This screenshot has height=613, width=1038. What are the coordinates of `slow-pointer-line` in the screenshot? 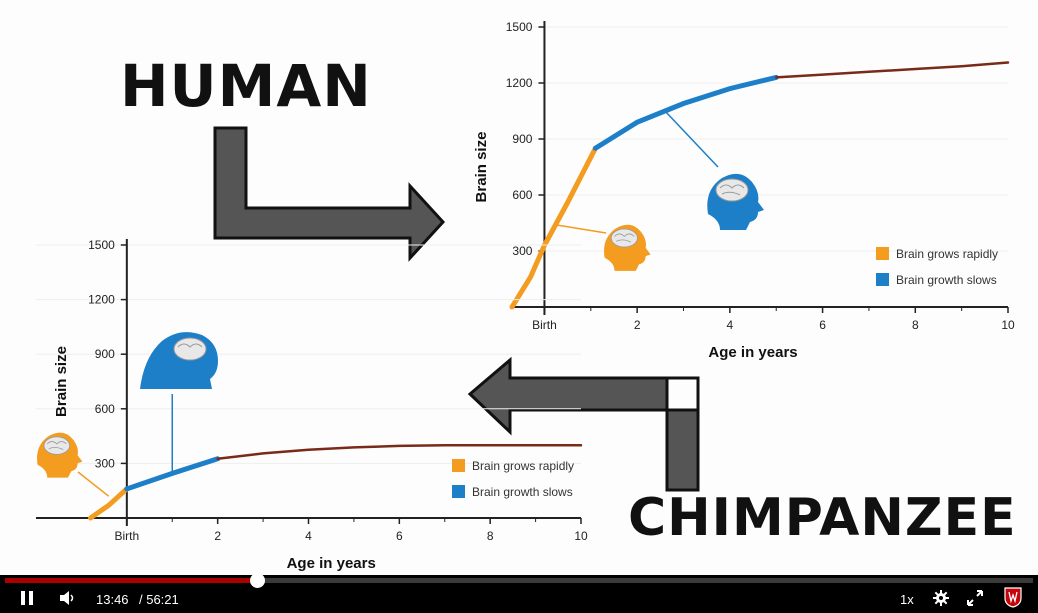 It's located at (691, 139).